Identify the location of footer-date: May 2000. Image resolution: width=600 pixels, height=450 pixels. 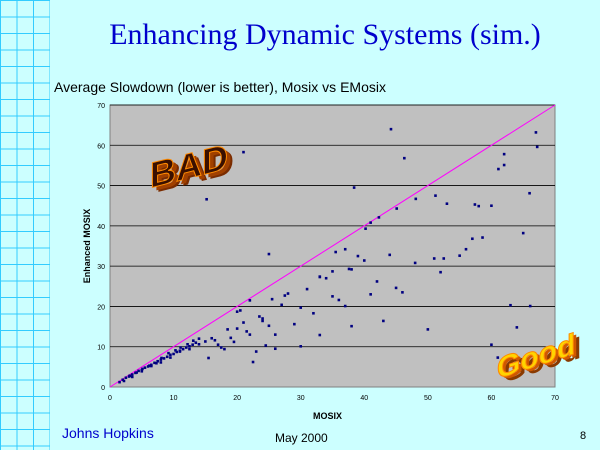
(301, 438).